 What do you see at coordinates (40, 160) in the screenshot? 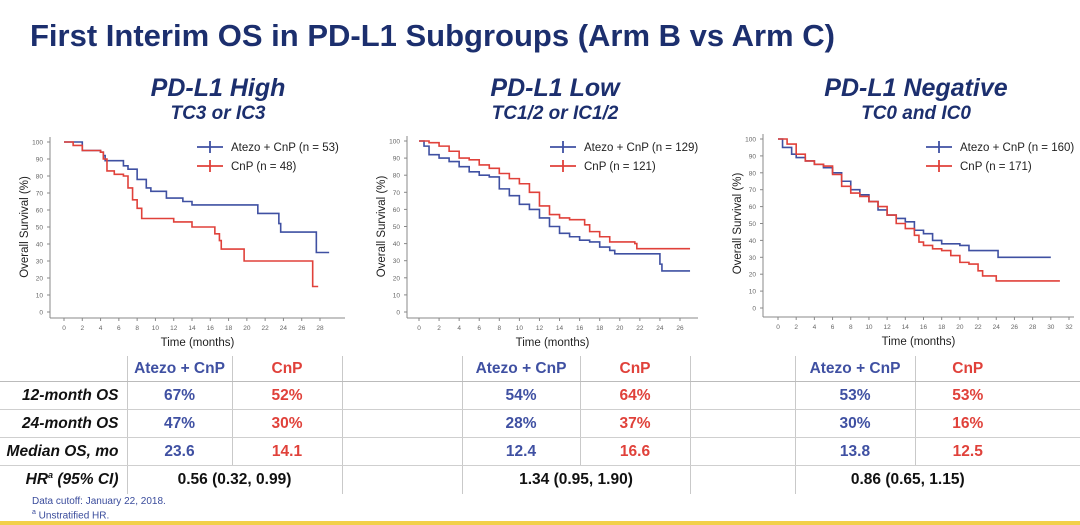
I see `y-tick-label: 90` at bounding box center [40, 160].